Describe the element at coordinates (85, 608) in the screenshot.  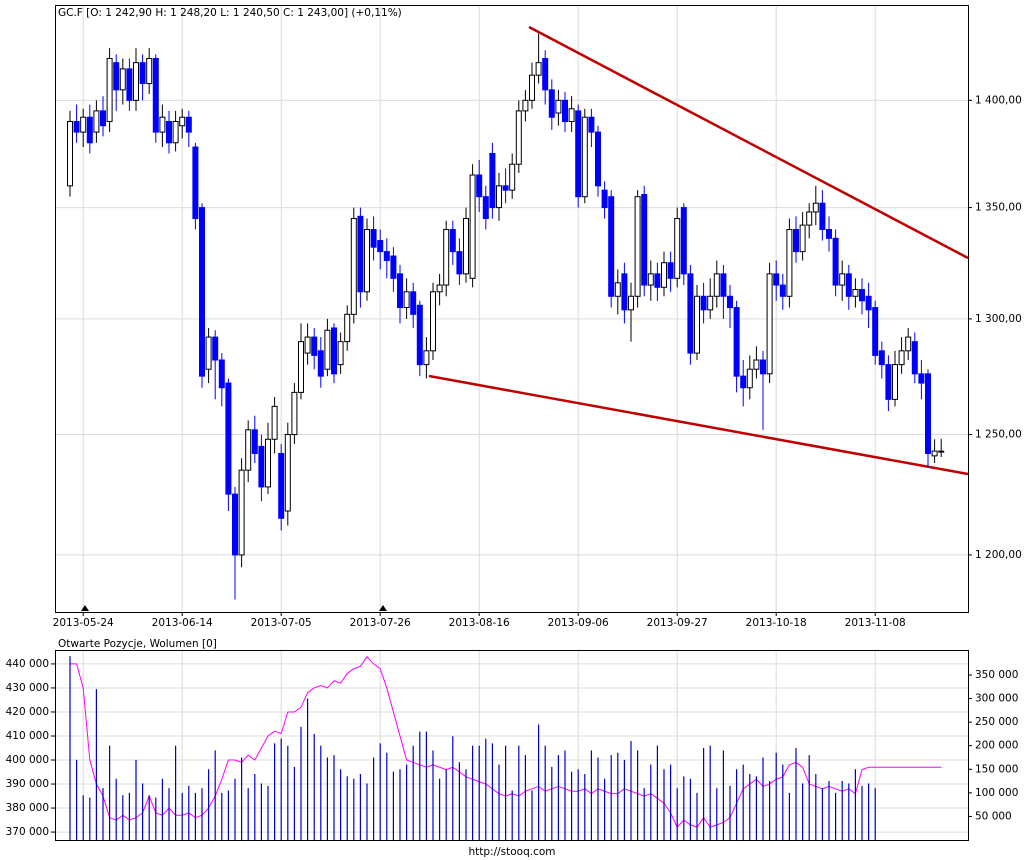
I see `marker` at that location.